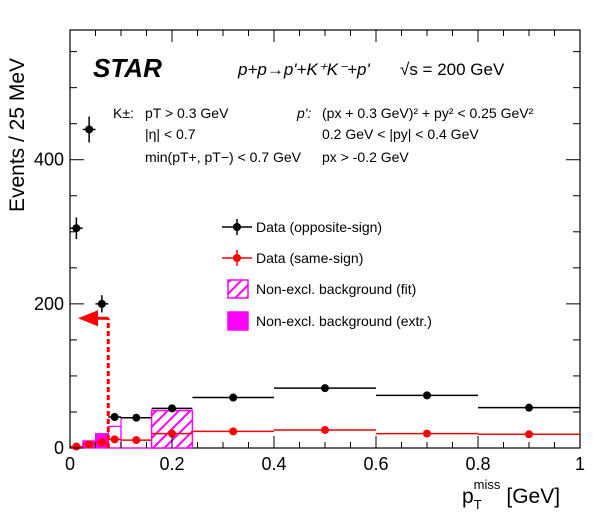 The image size is (600, 516). What do you see at coordinates (319, 227) in the screenshot?
I see `legend-label-opposite-sign: Data (opposite-sign)` at bounding box center [319, 227].